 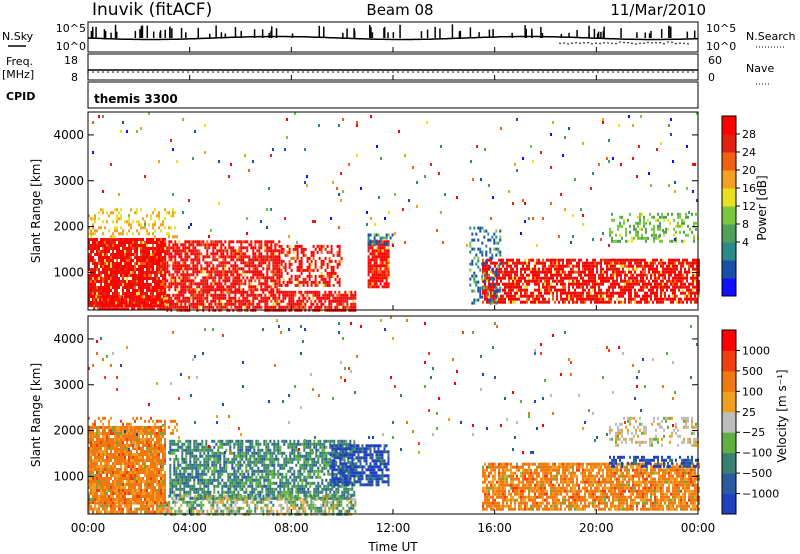 I want to click on colorbar-tick-label: 8, so click(x=745, y=224).